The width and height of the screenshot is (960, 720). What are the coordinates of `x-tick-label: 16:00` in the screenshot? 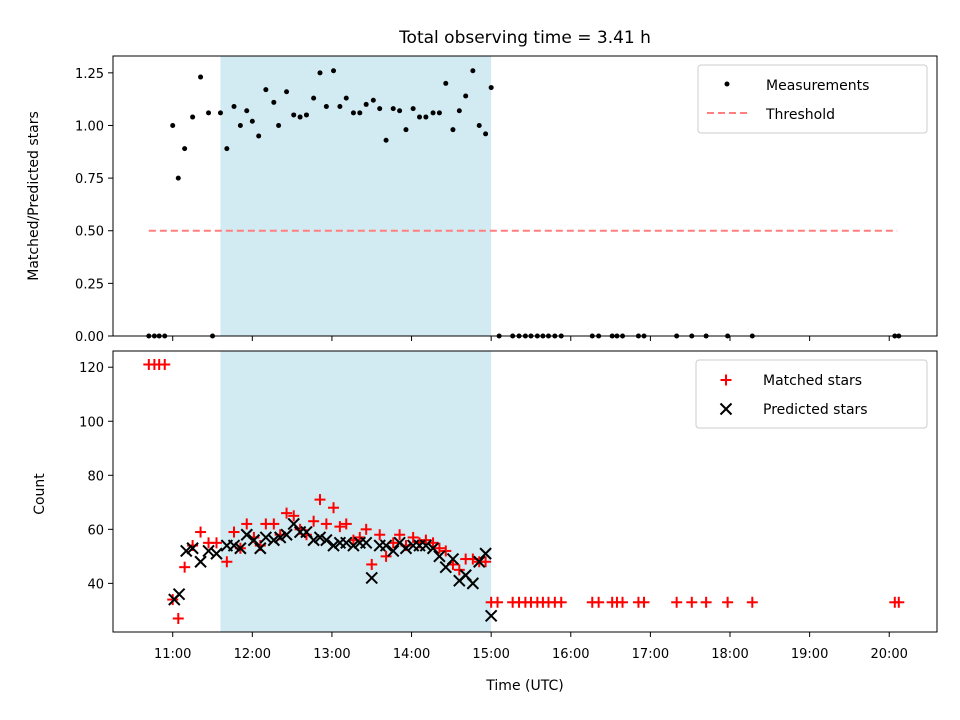 It's located at (570, 654).